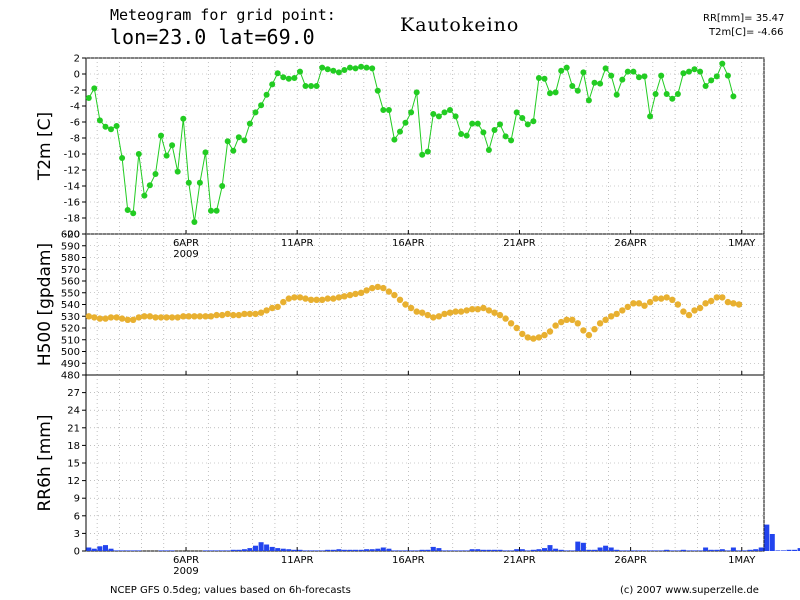  I want to click on rr6h-ytick-label: 21, so click(73, 428).